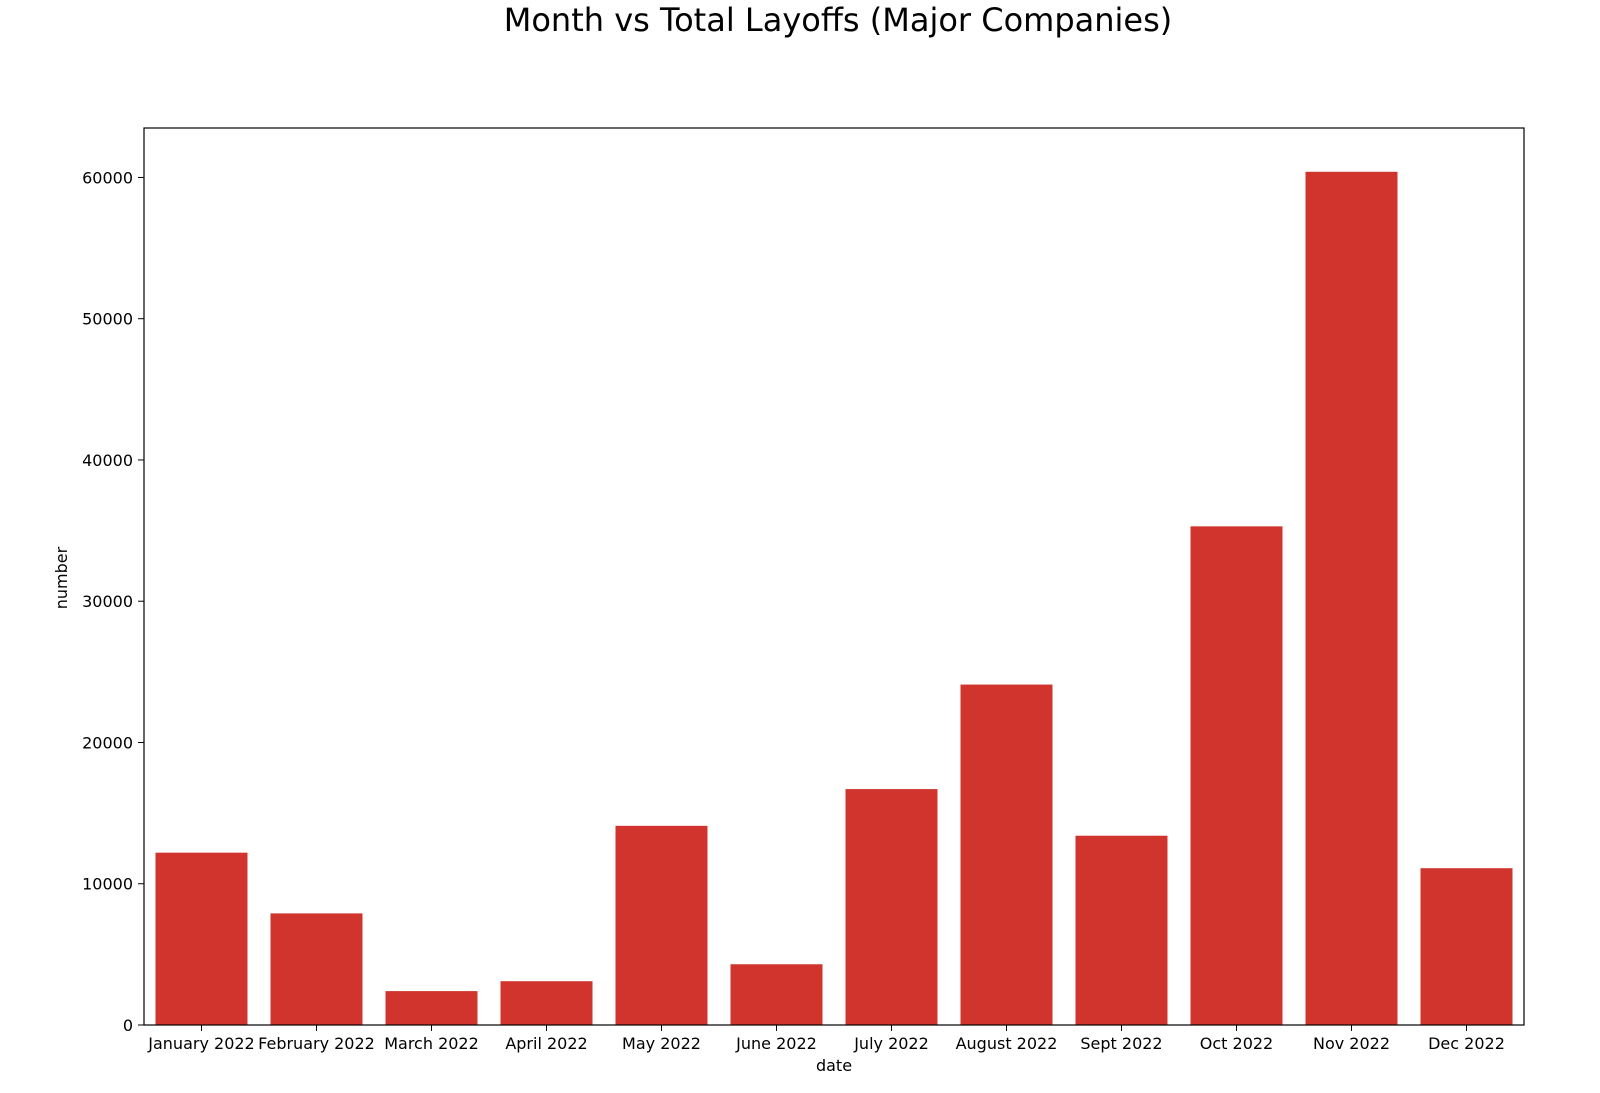  What do you see at coordinates (107, 460) in the screenshot?
I see `y-tick-label: 40000` at bounding box center [107, 460].